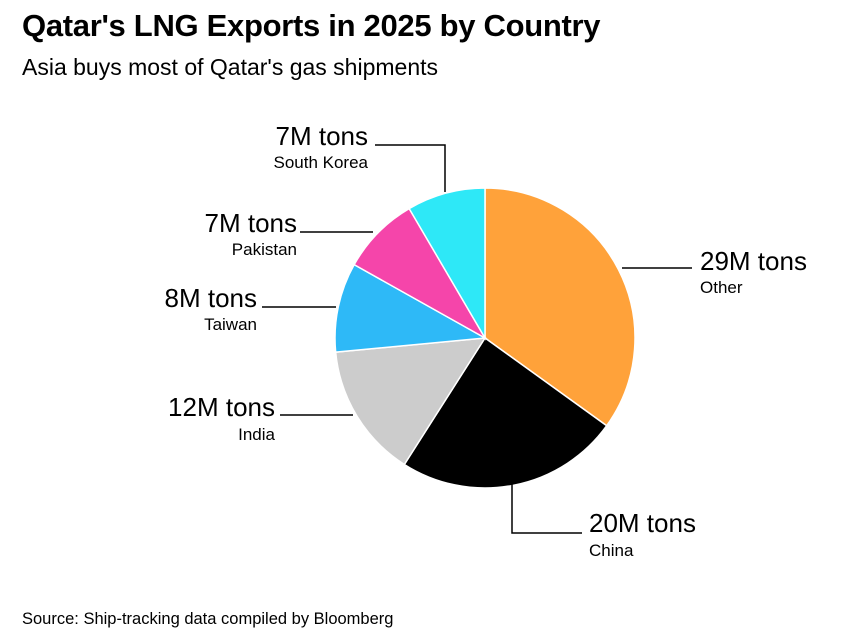 This screenshot has height=638, width=847. Describe the element at coordinates (322, 136) in the screenshot. I see `value-label-south-korea: 7M tons` at that location.